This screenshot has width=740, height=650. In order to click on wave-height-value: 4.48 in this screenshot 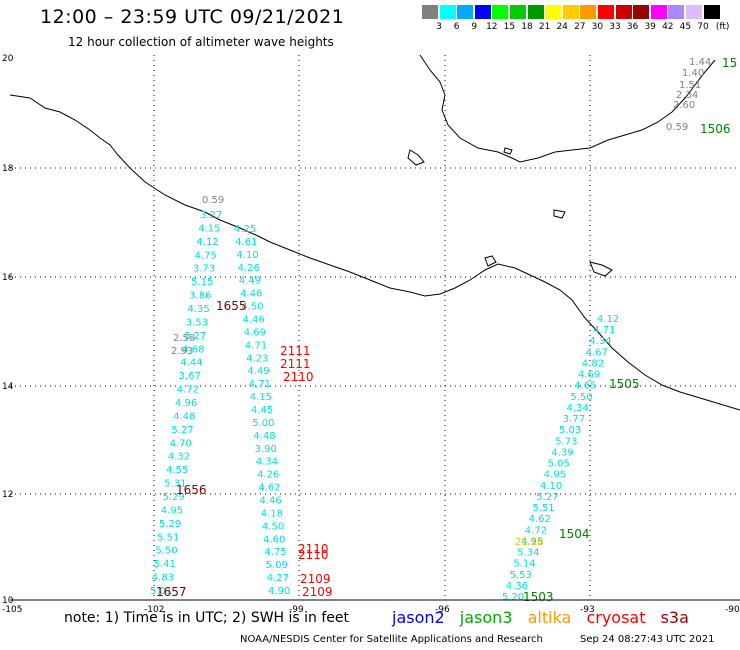, I will do `click(264, 436)`.